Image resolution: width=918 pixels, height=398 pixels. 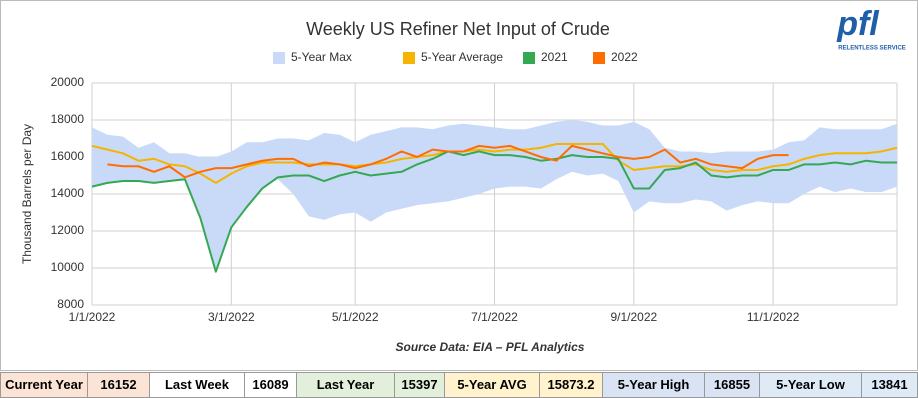 What do you see at coordinates (68, 119) in the screenshot?
I see `y-tick-label: 18000` at bounding box center [68, 119].